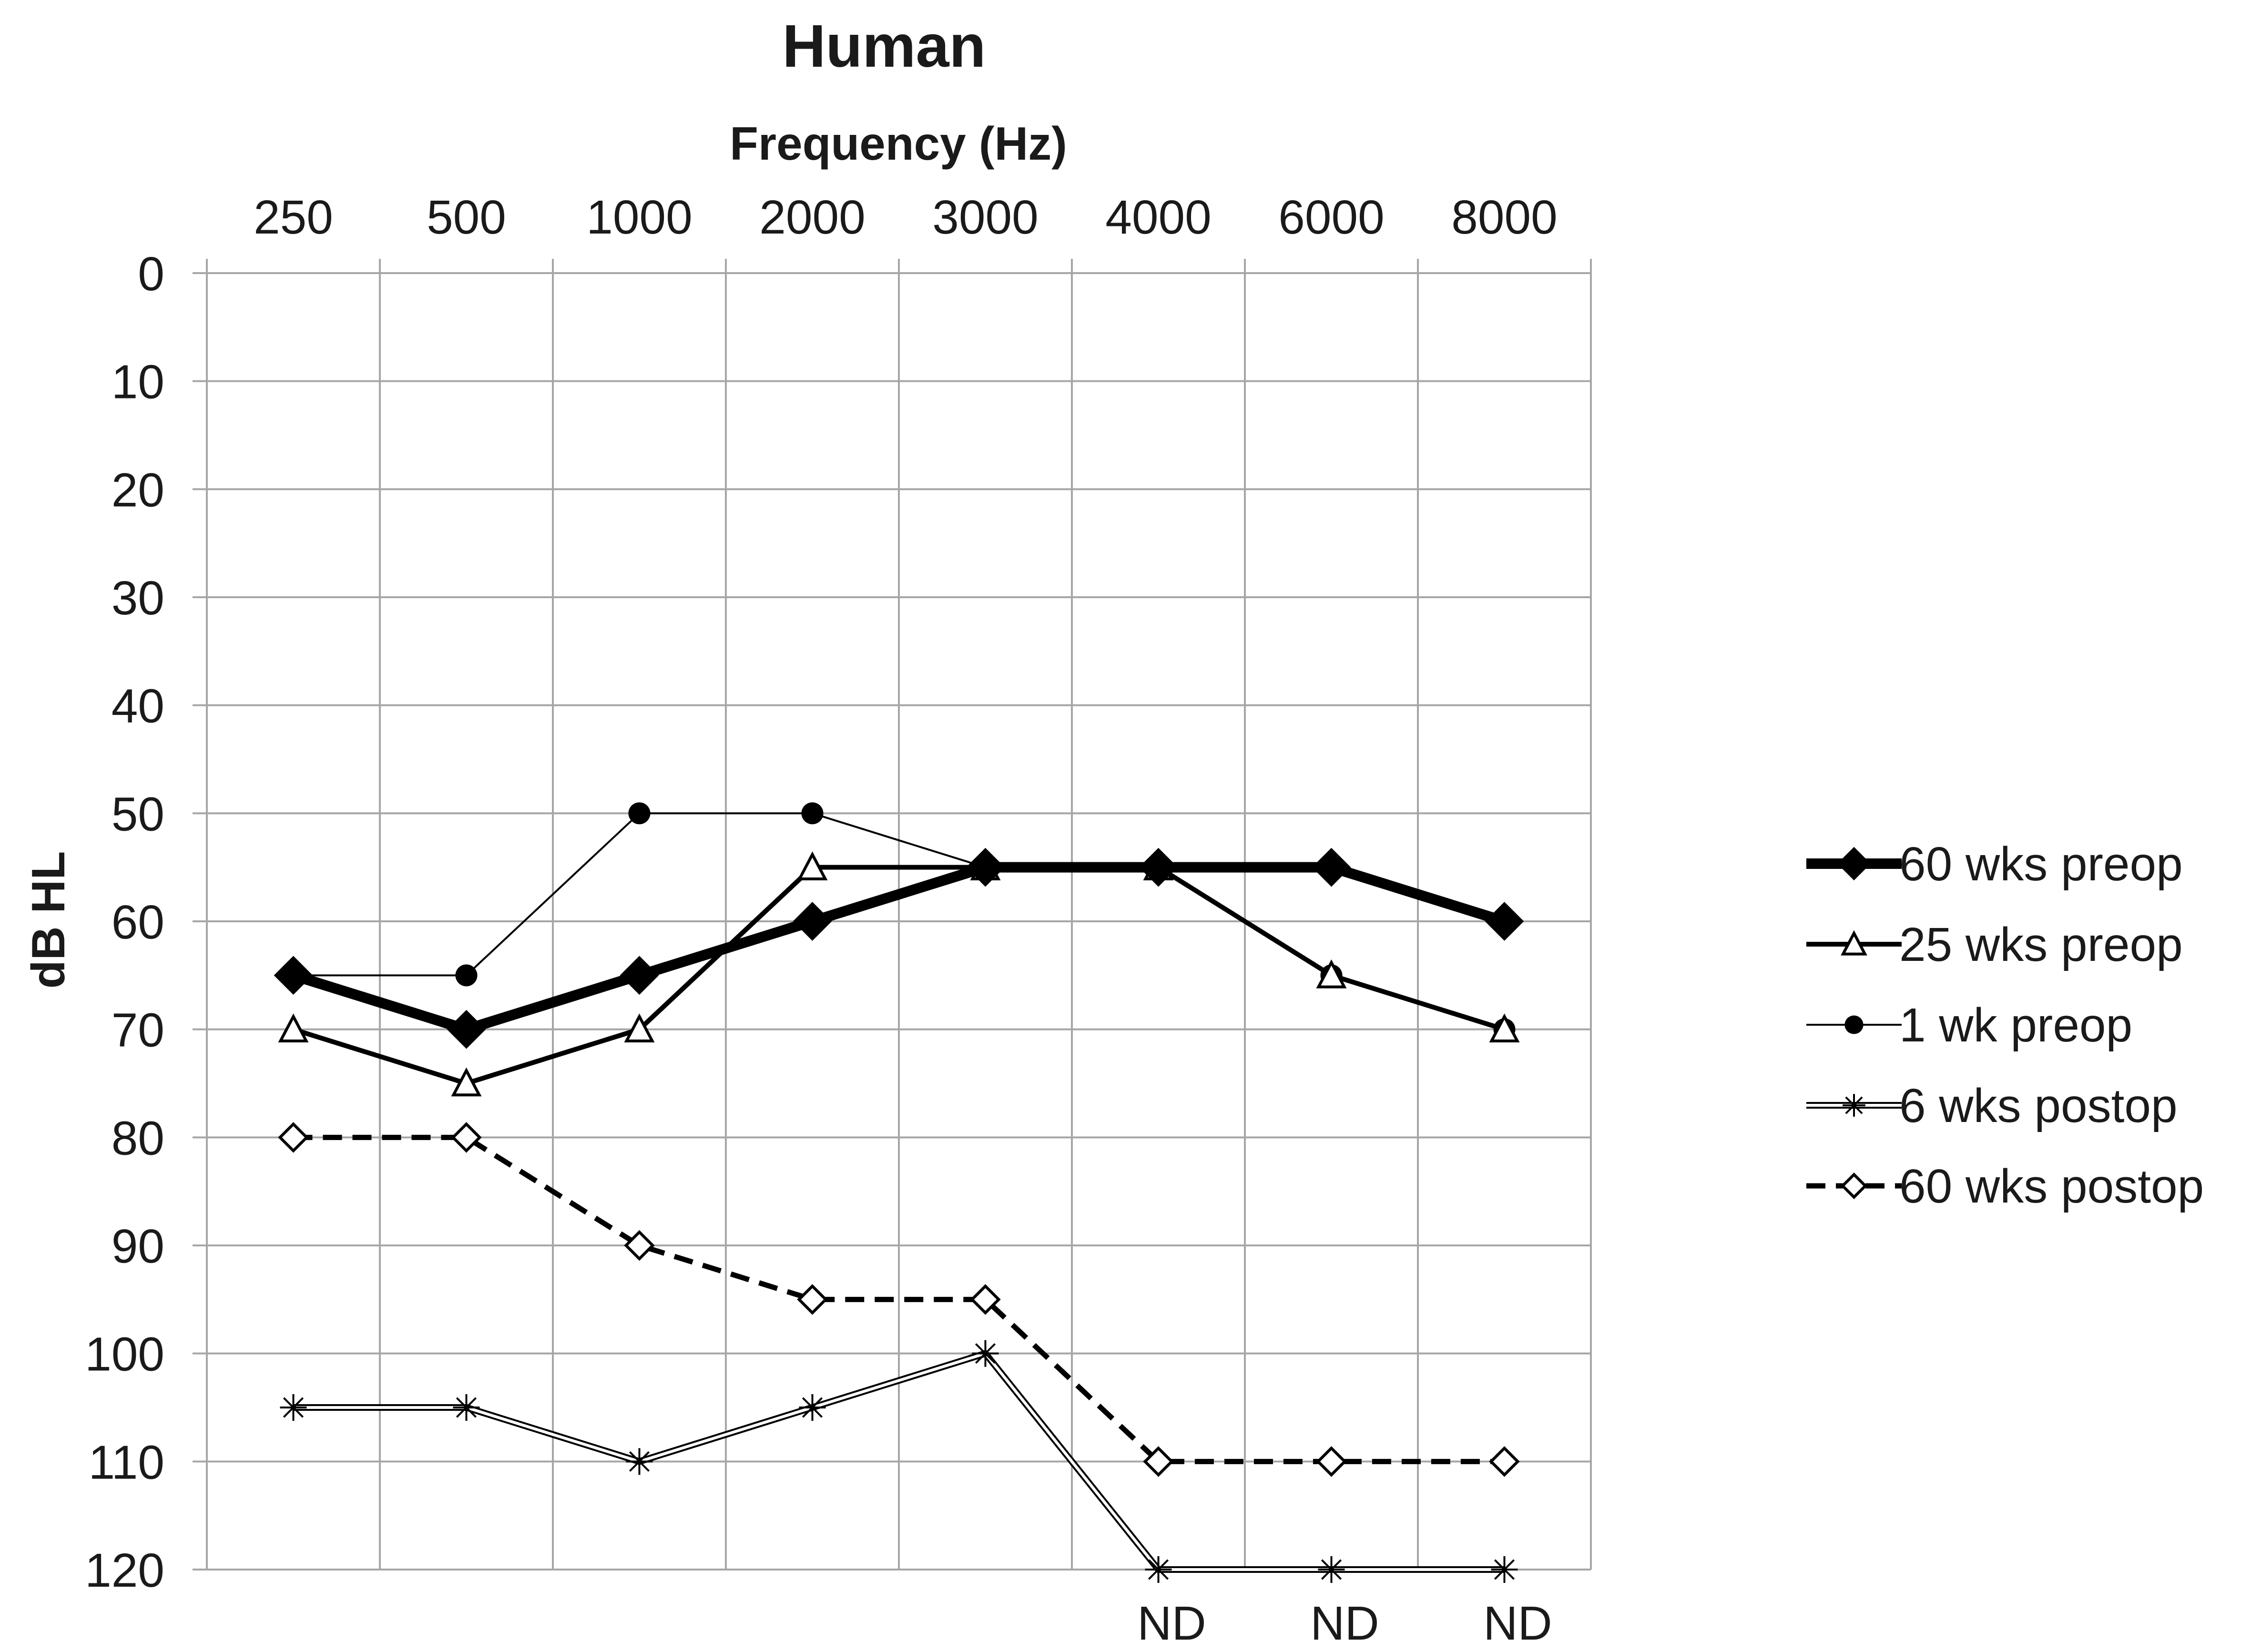 Image resolution: width=2251 pixels, height=1652 pixels. I want to click on y-tick-label: 20, so click(138, 490).